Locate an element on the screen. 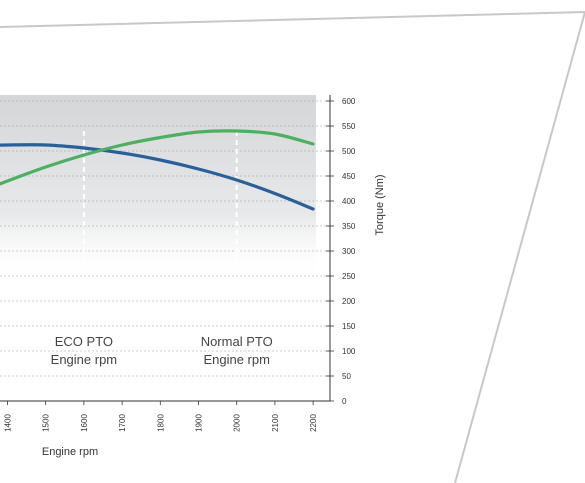 The image size is (585, 483). y-tick-label: 0 is located at coordinates (344, 401).